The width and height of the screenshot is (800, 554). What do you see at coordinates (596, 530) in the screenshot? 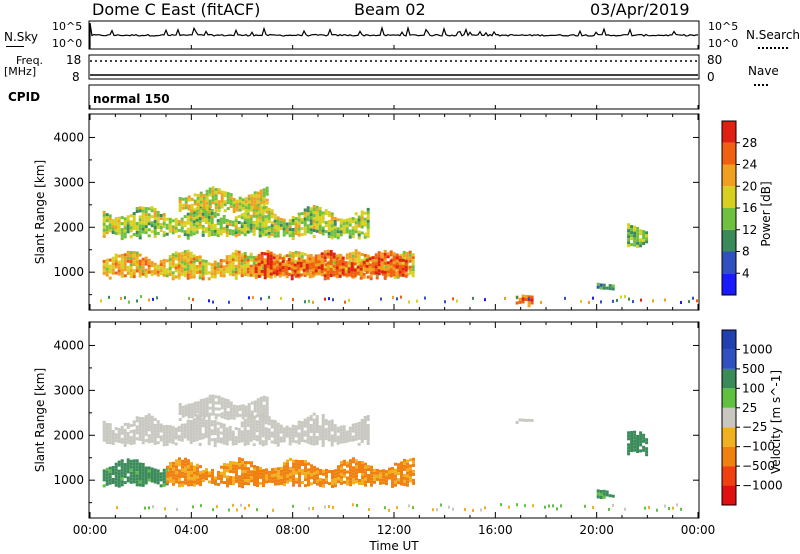
I see `xtick-label: 20:00` at bounding box center [596, 530].